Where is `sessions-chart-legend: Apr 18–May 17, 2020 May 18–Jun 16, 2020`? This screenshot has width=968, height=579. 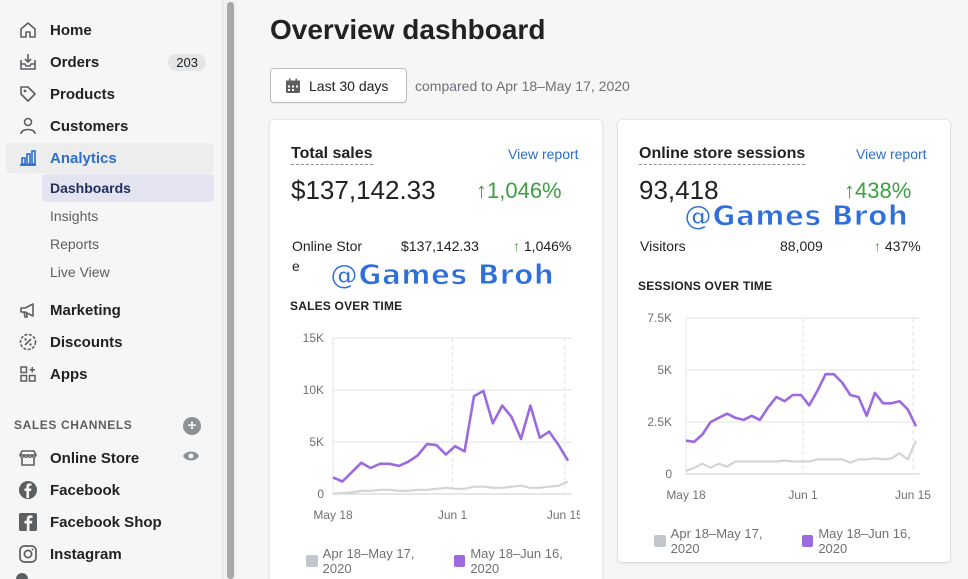 sessions-chart-legend: Apr 18–May 17, 2020 May 18–Jun 16, 2020 is located at coordinates (802, 541).